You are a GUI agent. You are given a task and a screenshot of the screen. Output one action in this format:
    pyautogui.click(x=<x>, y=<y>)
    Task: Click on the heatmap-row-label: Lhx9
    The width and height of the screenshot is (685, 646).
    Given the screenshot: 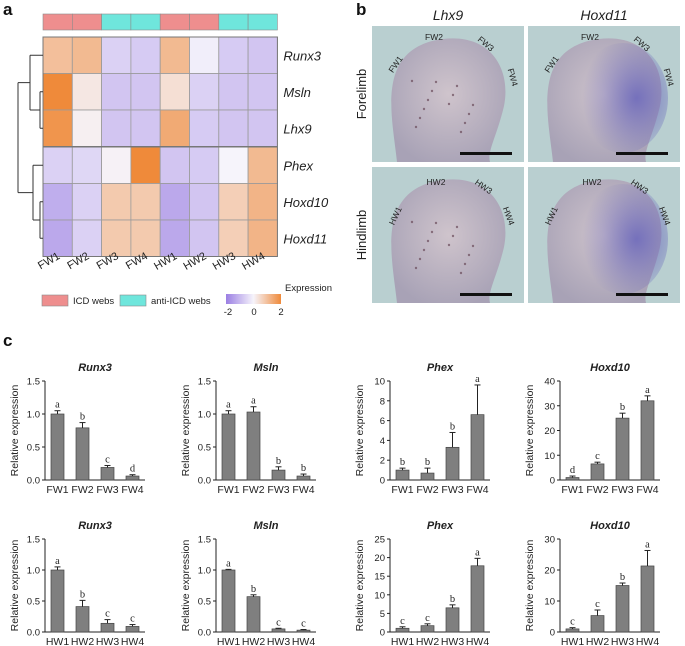 What is the action you would take?
    pyautogui.click(x=297, y=128)
    